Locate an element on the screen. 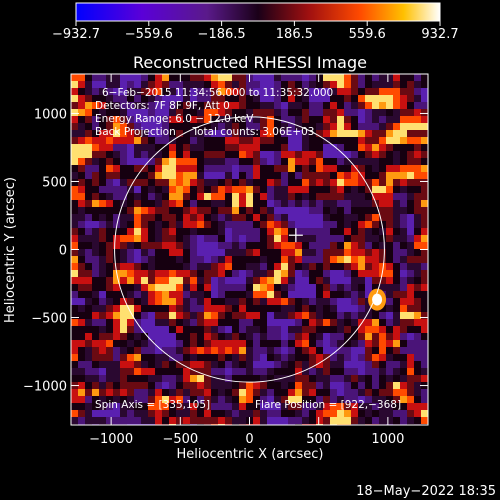  y-tick-label: 1000 is located at coordinates (50, 114).